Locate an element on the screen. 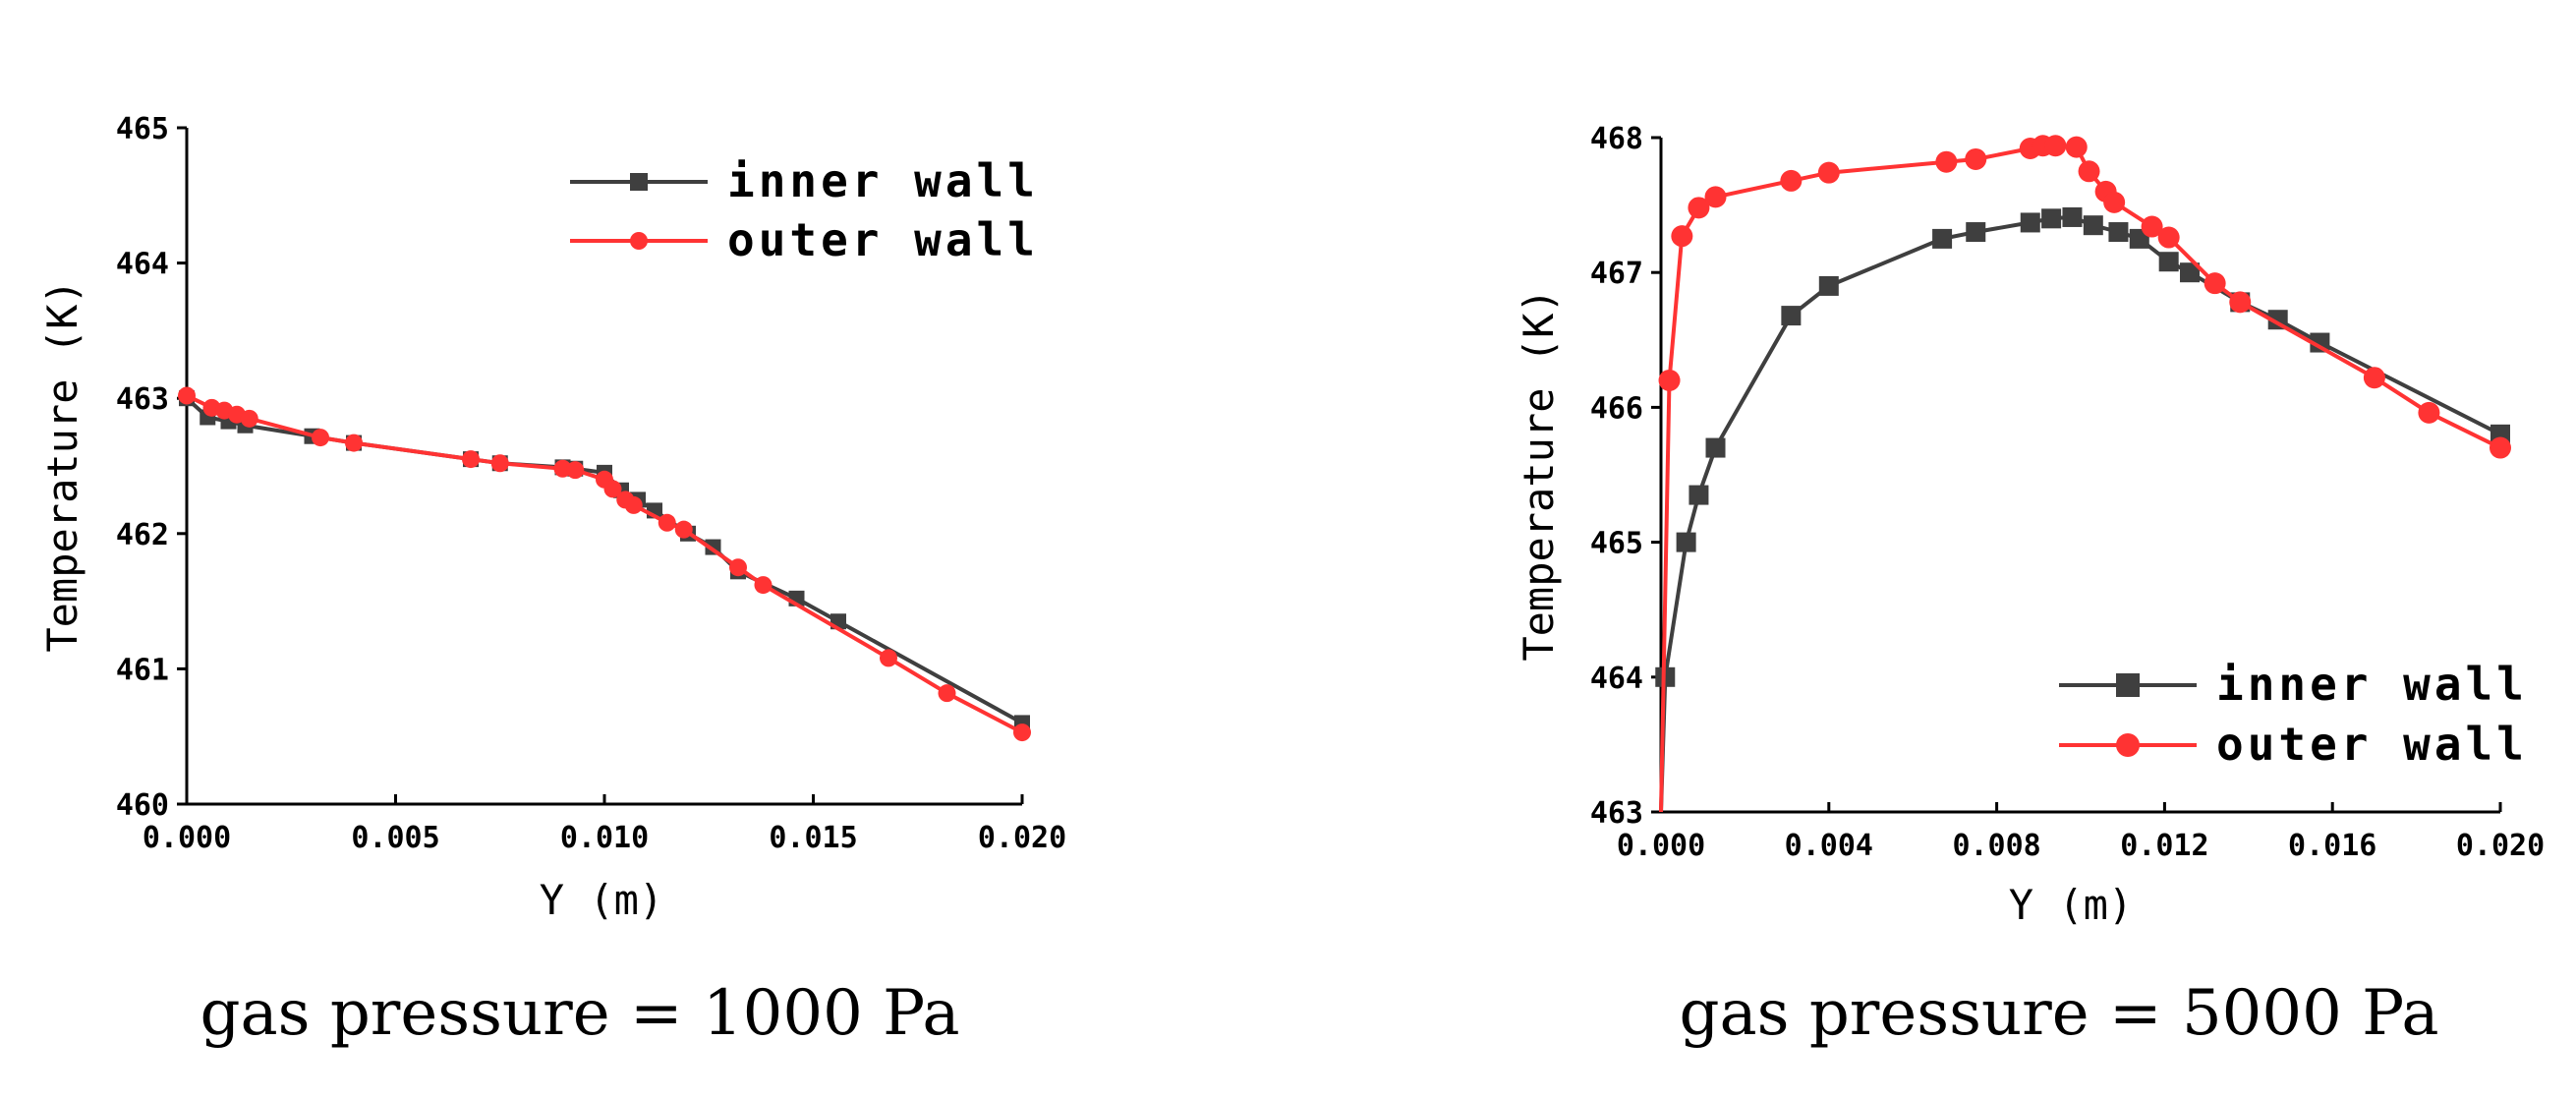 This screenshot has height=1099, width=2576. x-tick-label: 0.015 is located at coordinates (813, 838).